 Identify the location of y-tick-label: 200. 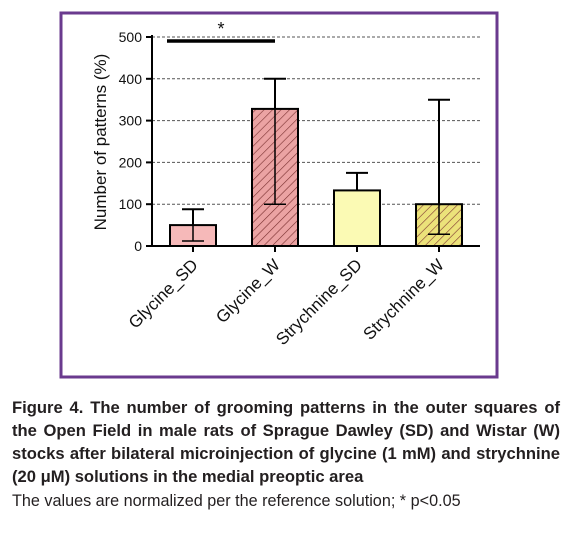
(131, 162).